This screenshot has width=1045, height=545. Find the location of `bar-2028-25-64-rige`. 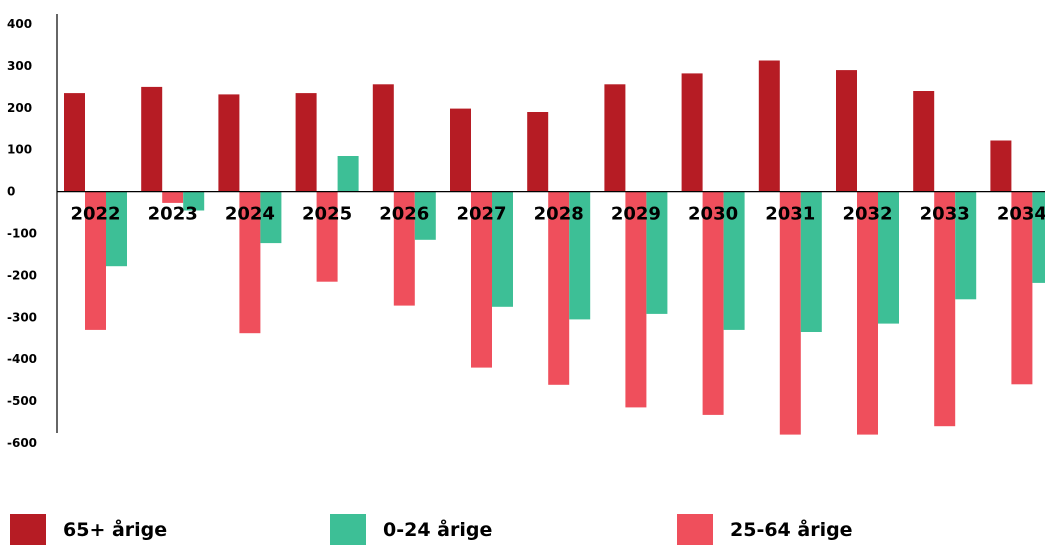

bar-2028-25-64-rige is located at coordinates (559, 288).